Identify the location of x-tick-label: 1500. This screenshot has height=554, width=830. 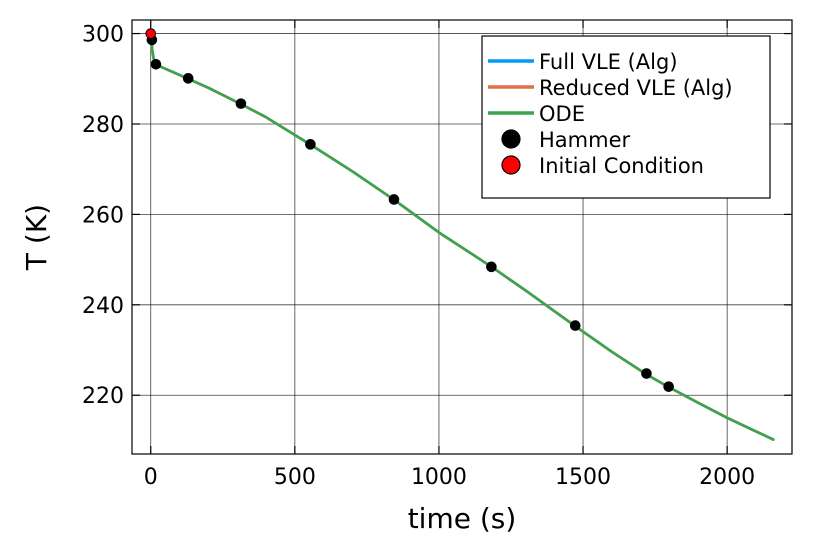
(583, 477).